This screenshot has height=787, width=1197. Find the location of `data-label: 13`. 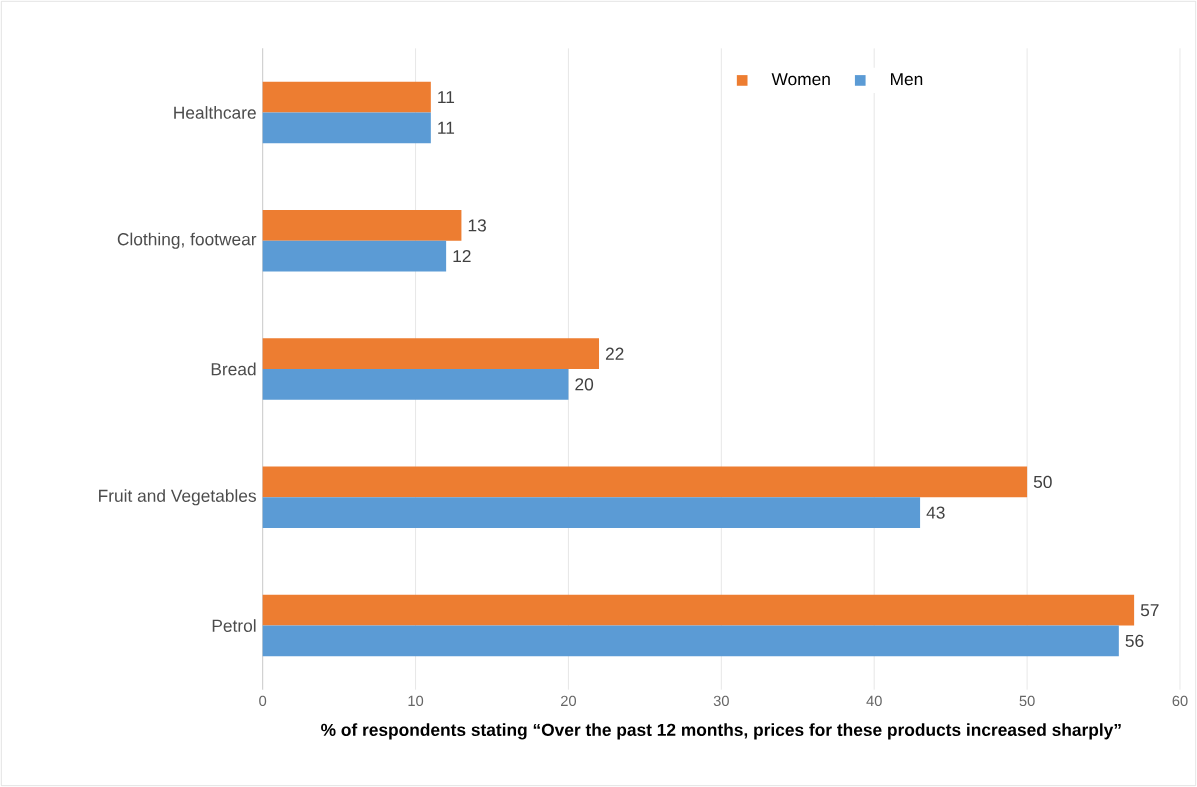

data-label: 13 is located at coordinates (477, 225).